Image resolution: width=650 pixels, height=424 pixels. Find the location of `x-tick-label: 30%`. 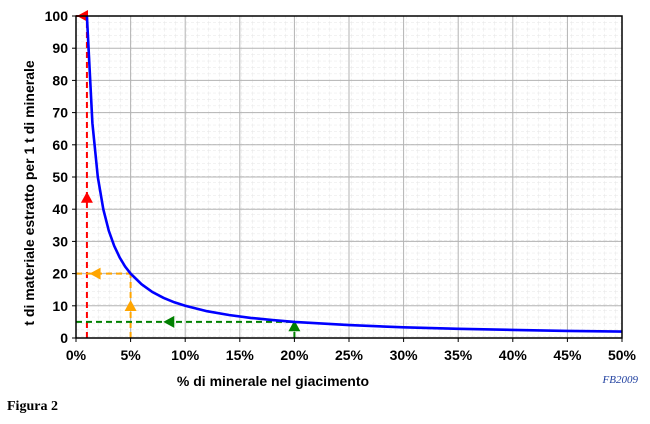

x-tick-label: 30% is located at coordinates (404, 355).